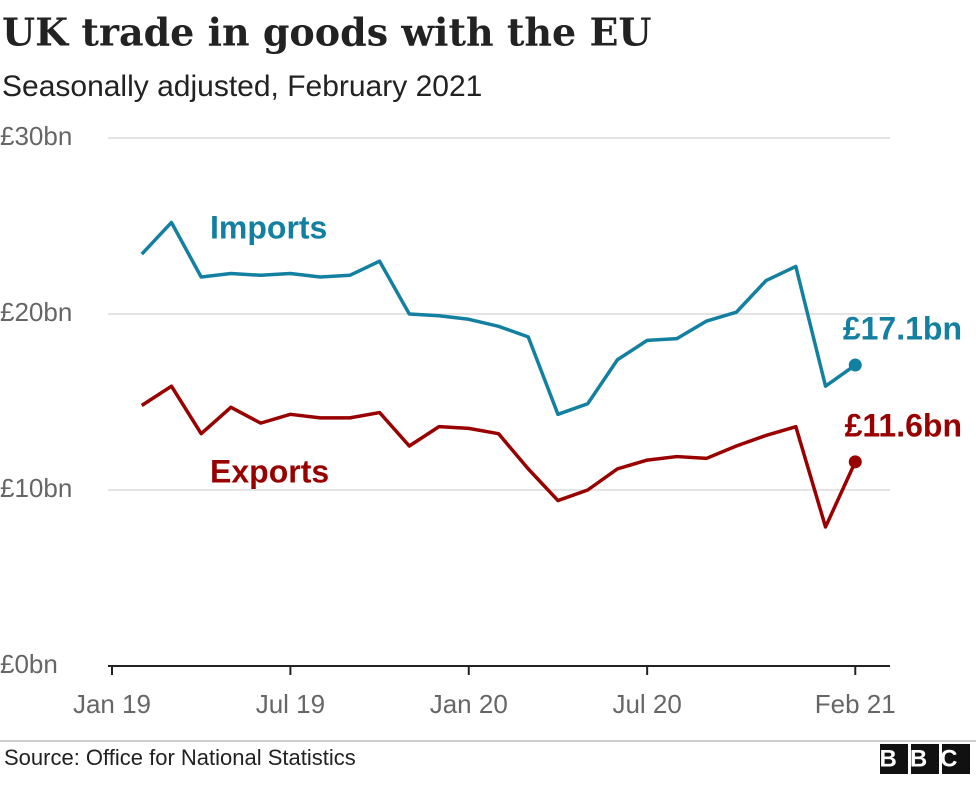 This screenshot has width=976, height=799. What do you see at coordinates (36, 488) in the screenshot?
I see `y-tick-label: £10bn` at bounding box center [36, 488].